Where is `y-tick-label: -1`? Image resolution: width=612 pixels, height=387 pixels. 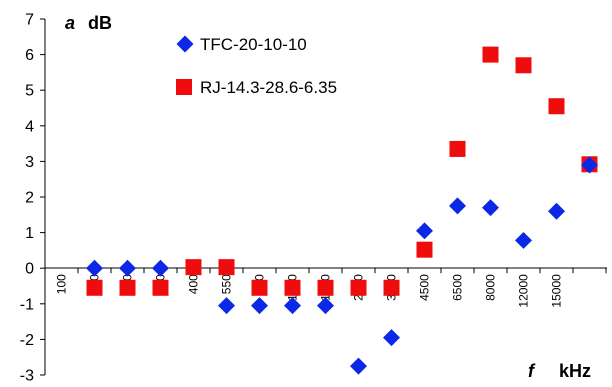 y-tick-label: -1 is located at coordinates (27, 304).